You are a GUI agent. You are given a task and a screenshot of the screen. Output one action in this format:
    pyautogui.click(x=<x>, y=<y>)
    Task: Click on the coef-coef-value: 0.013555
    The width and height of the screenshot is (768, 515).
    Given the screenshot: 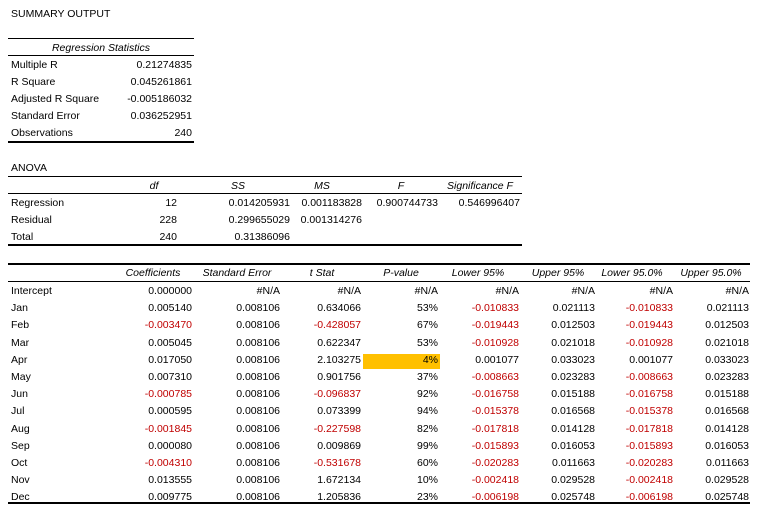 What is the action you would take?
    pyautogui.click(x=170, y=480)
    